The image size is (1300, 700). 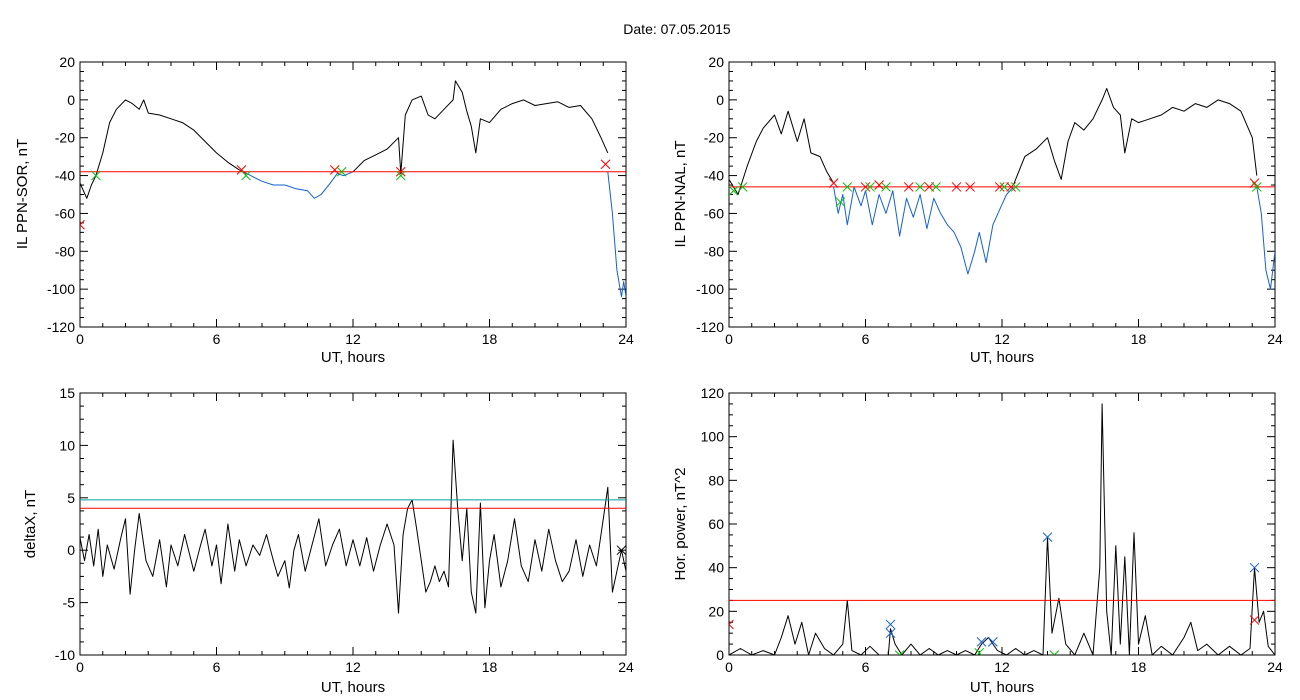 What do you see at coordinates (716, 524) in the screenshot?
I see `y-tick-label: 60` at bounding box center [716, 524].